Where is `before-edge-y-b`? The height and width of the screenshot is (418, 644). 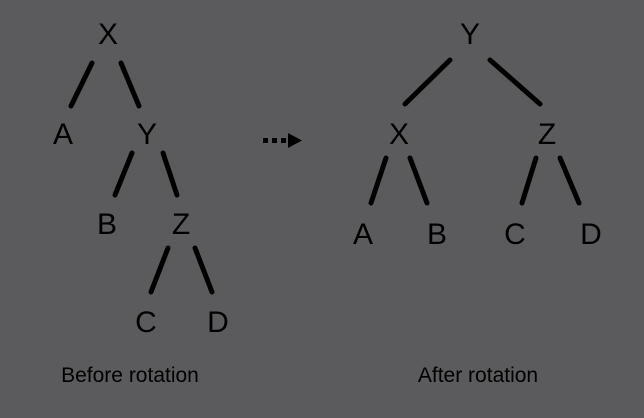
before-edge-y-b is located at coordinates (123, 174).